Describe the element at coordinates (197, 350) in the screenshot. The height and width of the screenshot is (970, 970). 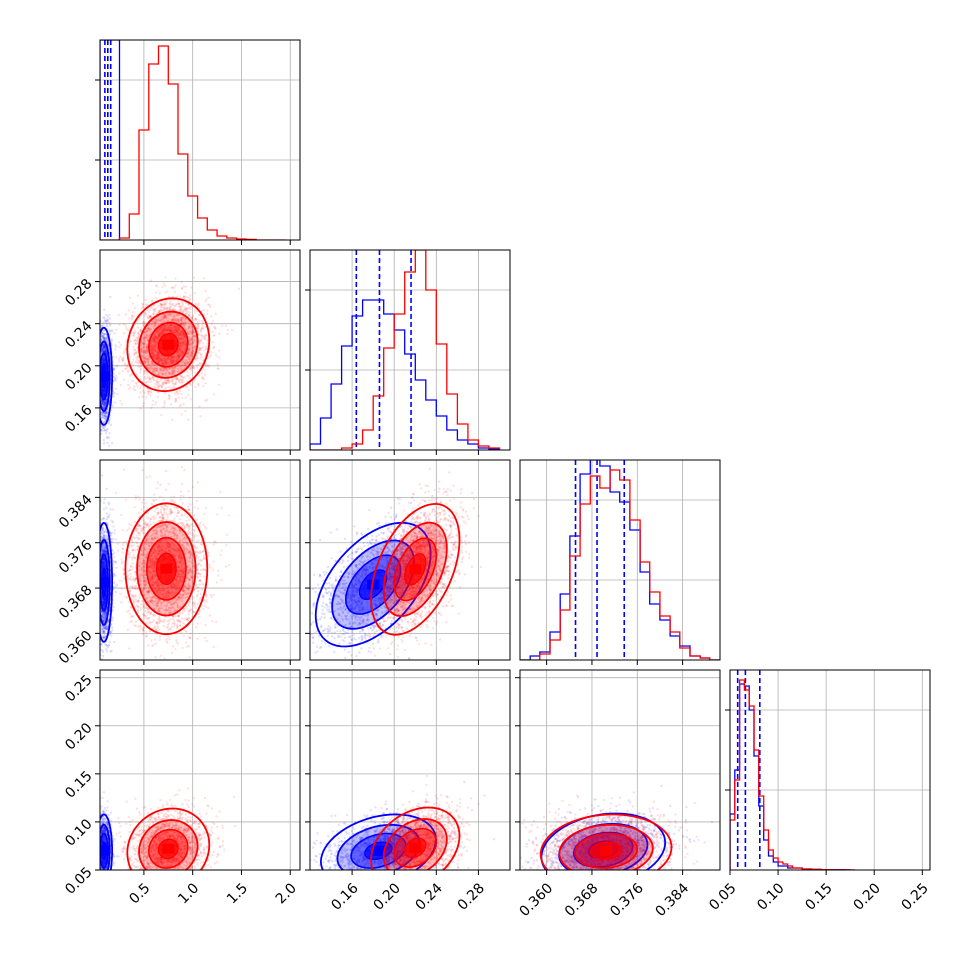
I see `panel-content` at that location.